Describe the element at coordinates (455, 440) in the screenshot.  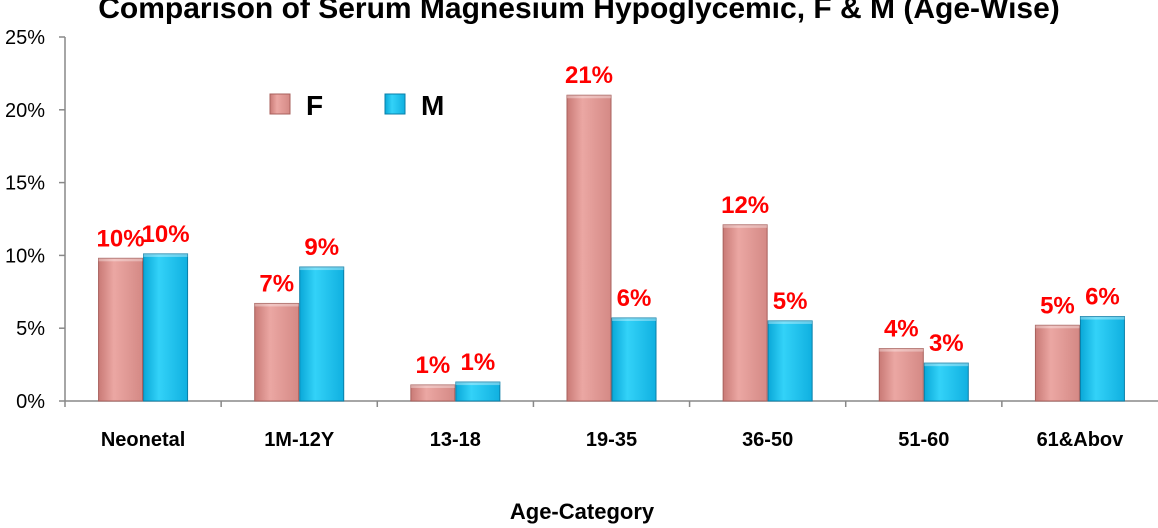
I see `x-tick-label: 13-18` at that location.